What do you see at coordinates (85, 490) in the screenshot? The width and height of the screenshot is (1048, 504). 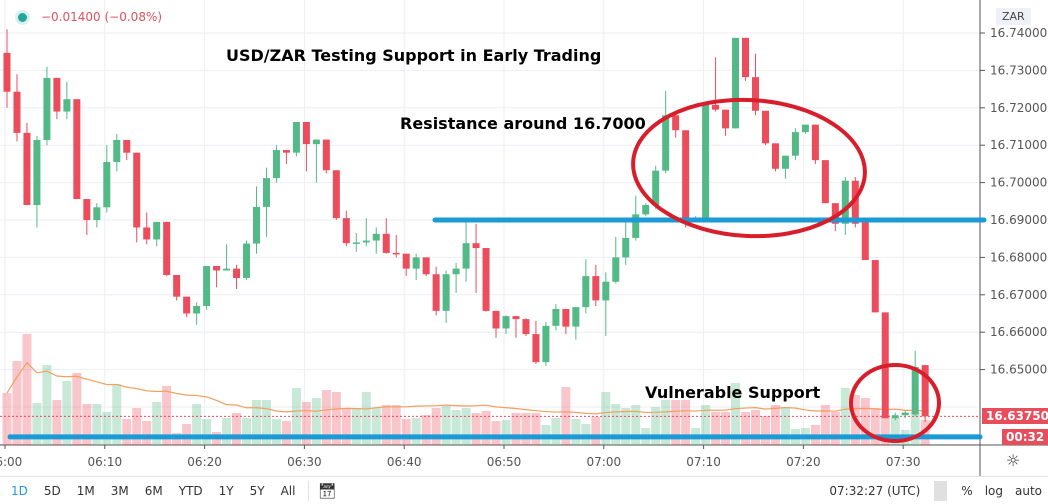 I see `timeframe-1m: 1M` at bounding box center [85, 490].